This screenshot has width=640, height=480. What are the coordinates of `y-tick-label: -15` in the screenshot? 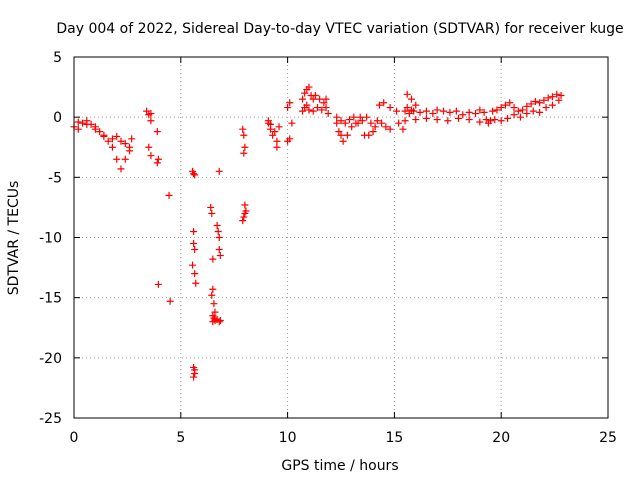 It's located at (50, 299).